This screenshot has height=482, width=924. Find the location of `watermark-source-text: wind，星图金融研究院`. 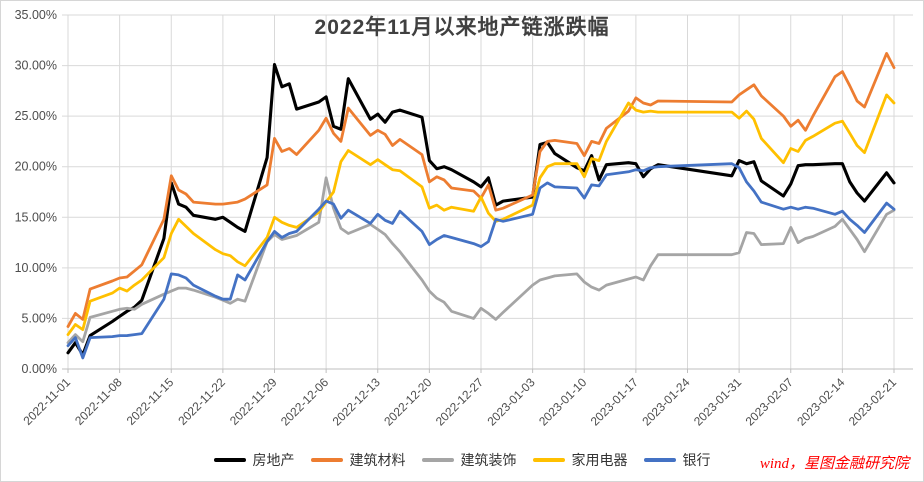

watermark-source-text: wind，星图金融研究院 is located at coordinates (834, 464).